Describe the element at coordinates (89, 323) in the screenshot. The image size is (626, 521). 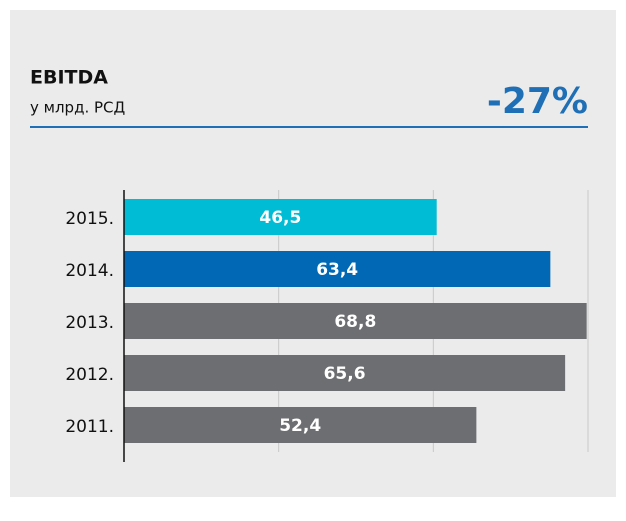
I see `y-tick-label: 2013.` at that location.